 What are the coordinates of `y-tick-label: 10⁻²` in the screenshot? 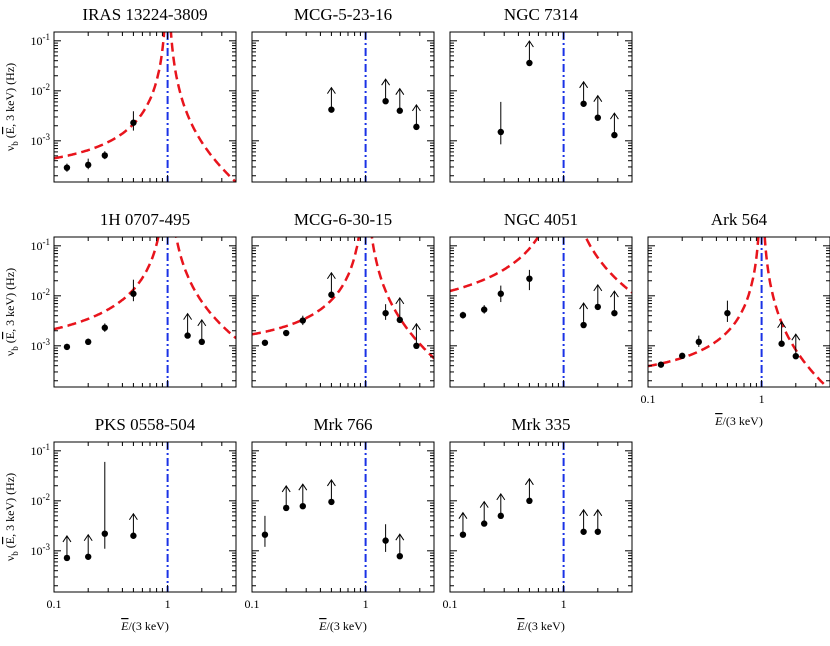 It's located at (41, 295).